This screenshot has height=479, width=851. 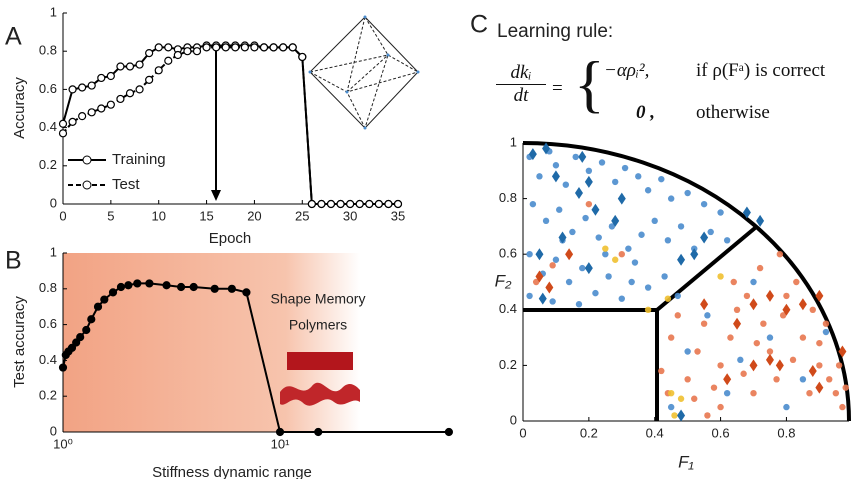 I want to click on y-tick-label: 0.8, so click(x=48, y=287).